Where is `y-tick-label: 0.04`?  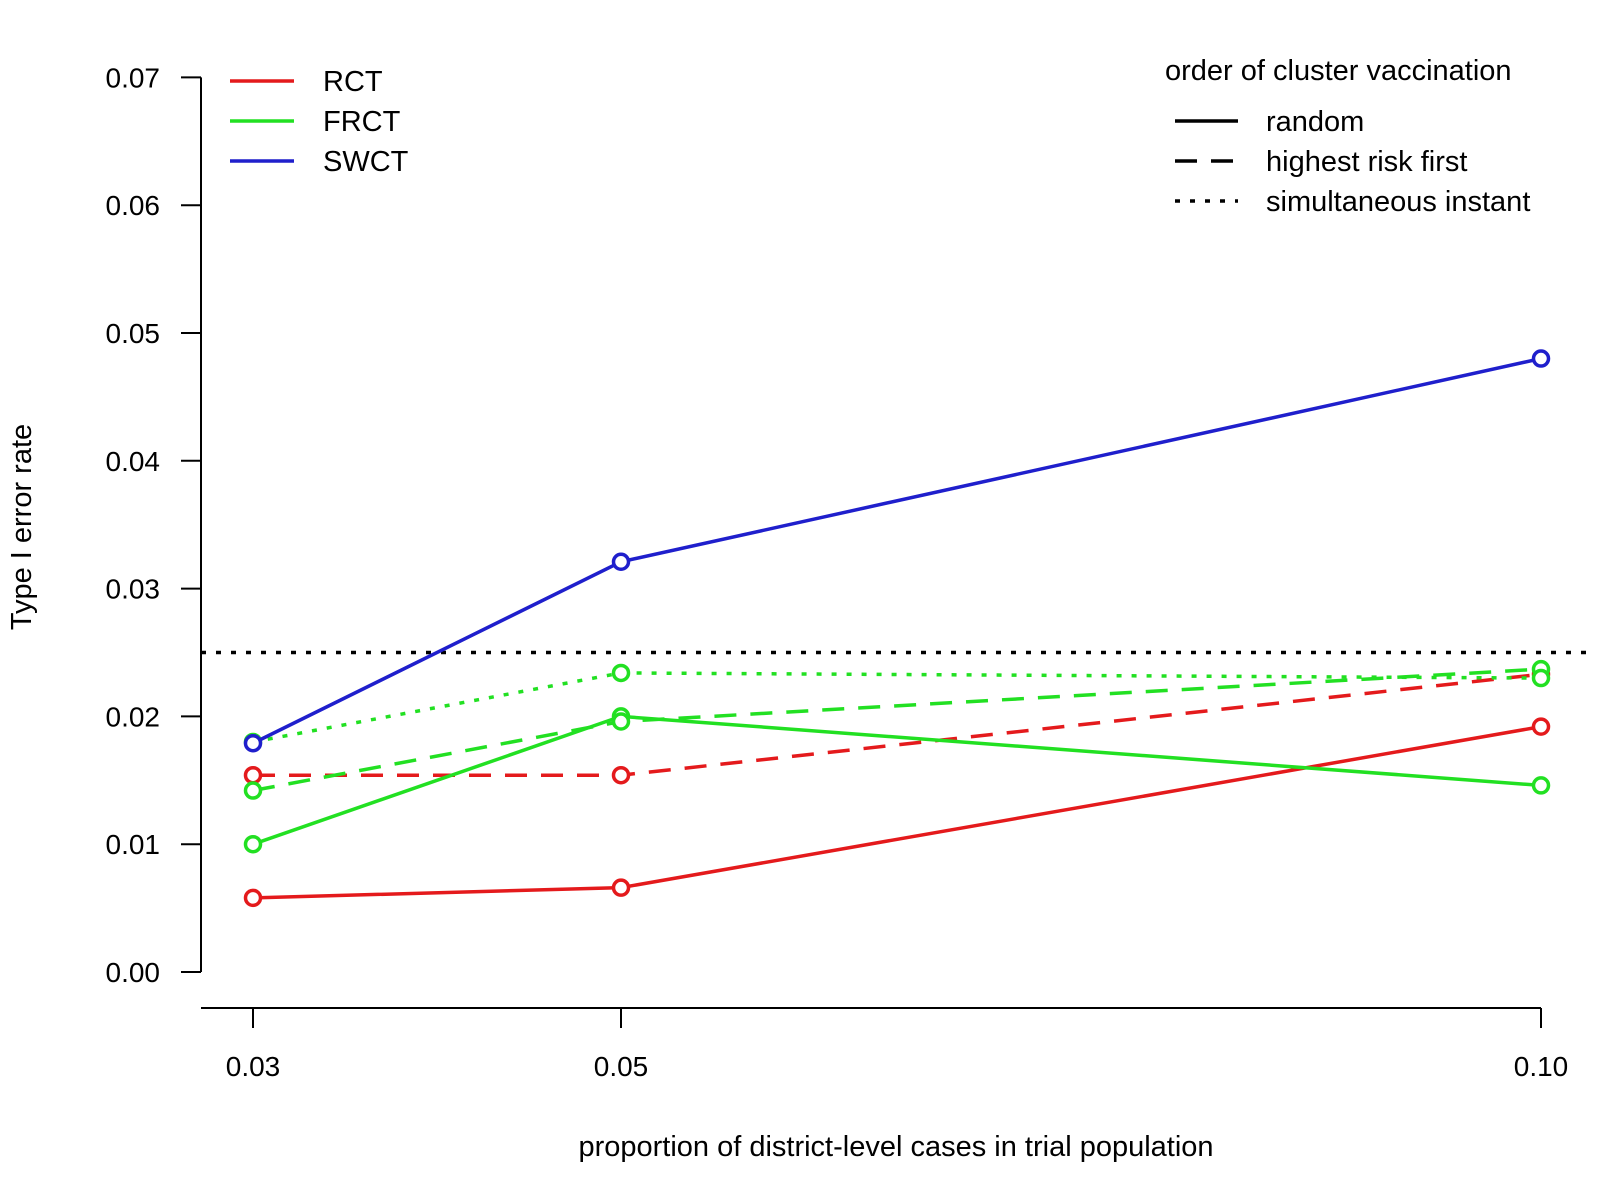
y-tick-label: 0.04 is located at coordinates (133, 461).